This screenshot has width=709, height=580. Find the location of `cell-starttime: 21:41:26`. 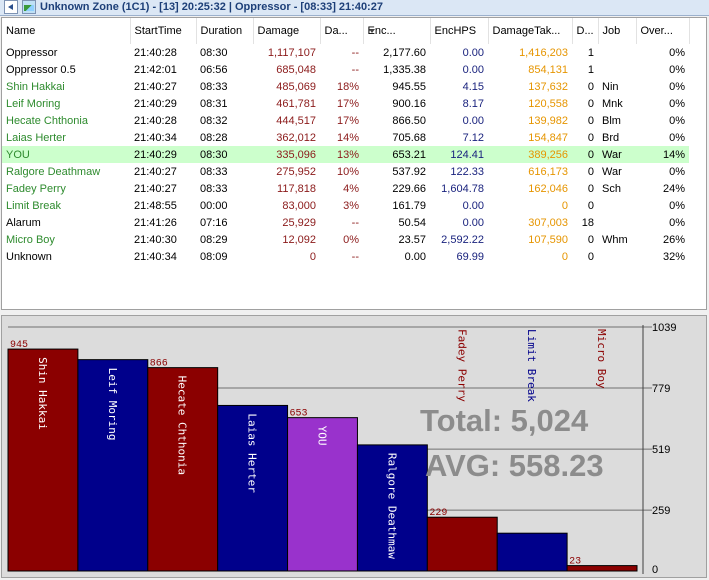

cell-starttime: 21:41:26 is located at coordinates (155, 222).